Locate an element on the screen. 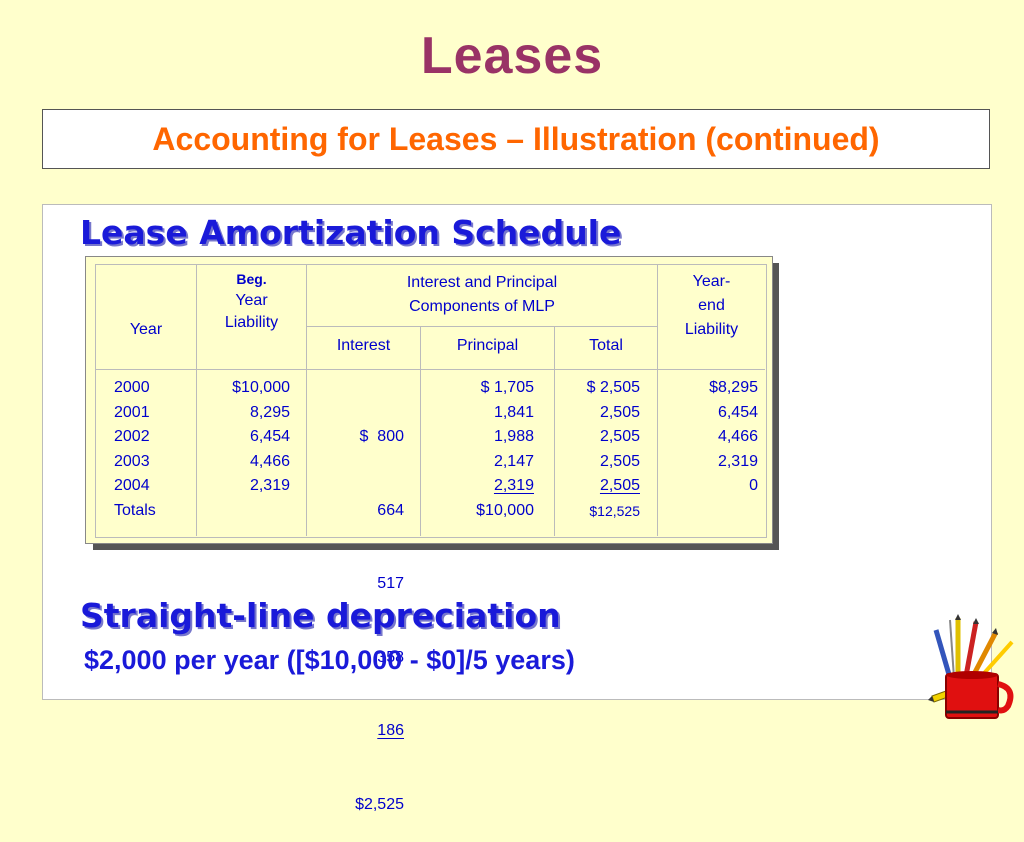 Image resolution: width=1024 pixels, height=842 pixels. header-end-line1: Year- is located at coordinates (711, 281).